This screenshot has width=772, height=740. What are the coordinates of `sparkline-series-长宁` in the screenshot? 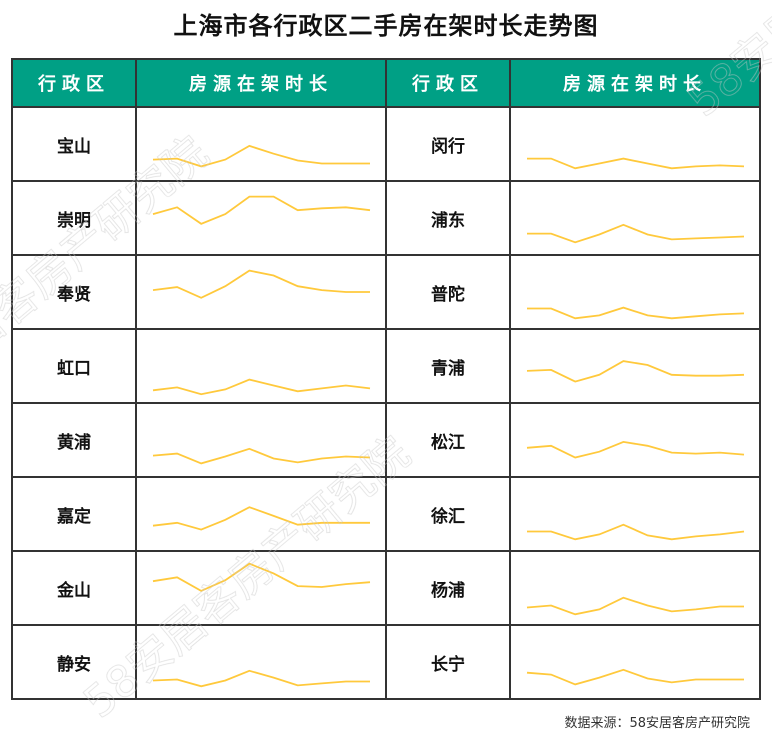 It's located at (635, 677).